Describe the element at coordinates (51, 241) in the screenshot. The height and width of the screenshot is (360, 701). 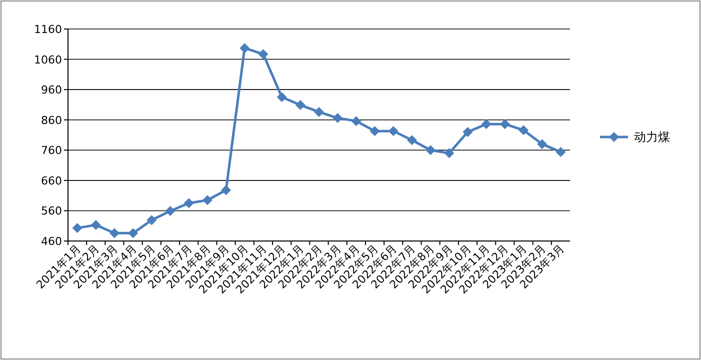
I see `y-tick-label: 460` at that location.